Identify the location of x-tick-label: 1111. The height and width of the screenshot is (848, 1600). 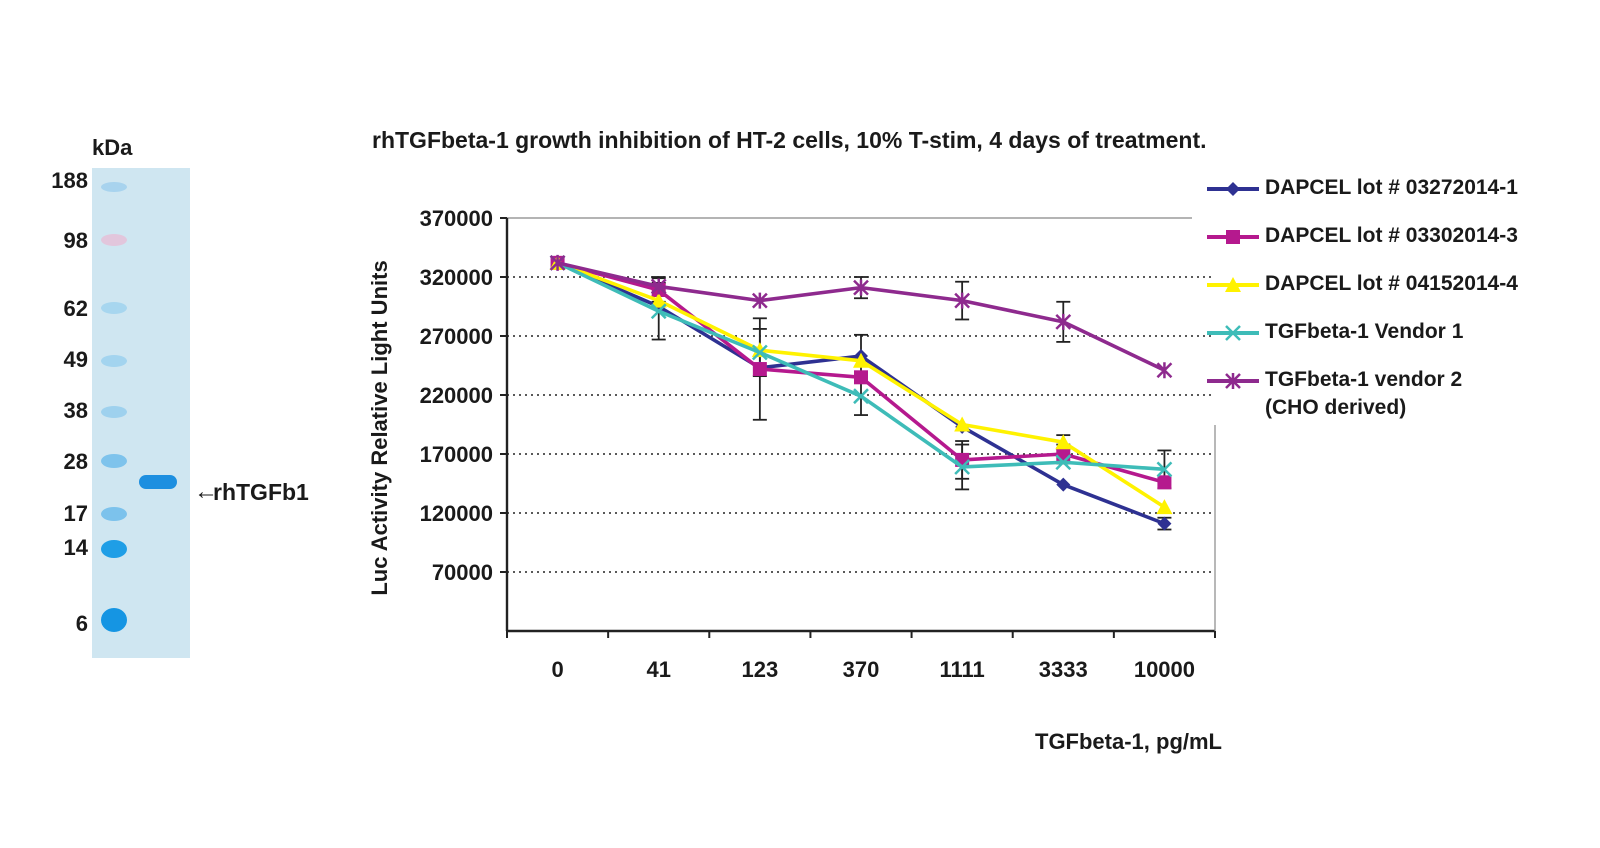
(961, 669).